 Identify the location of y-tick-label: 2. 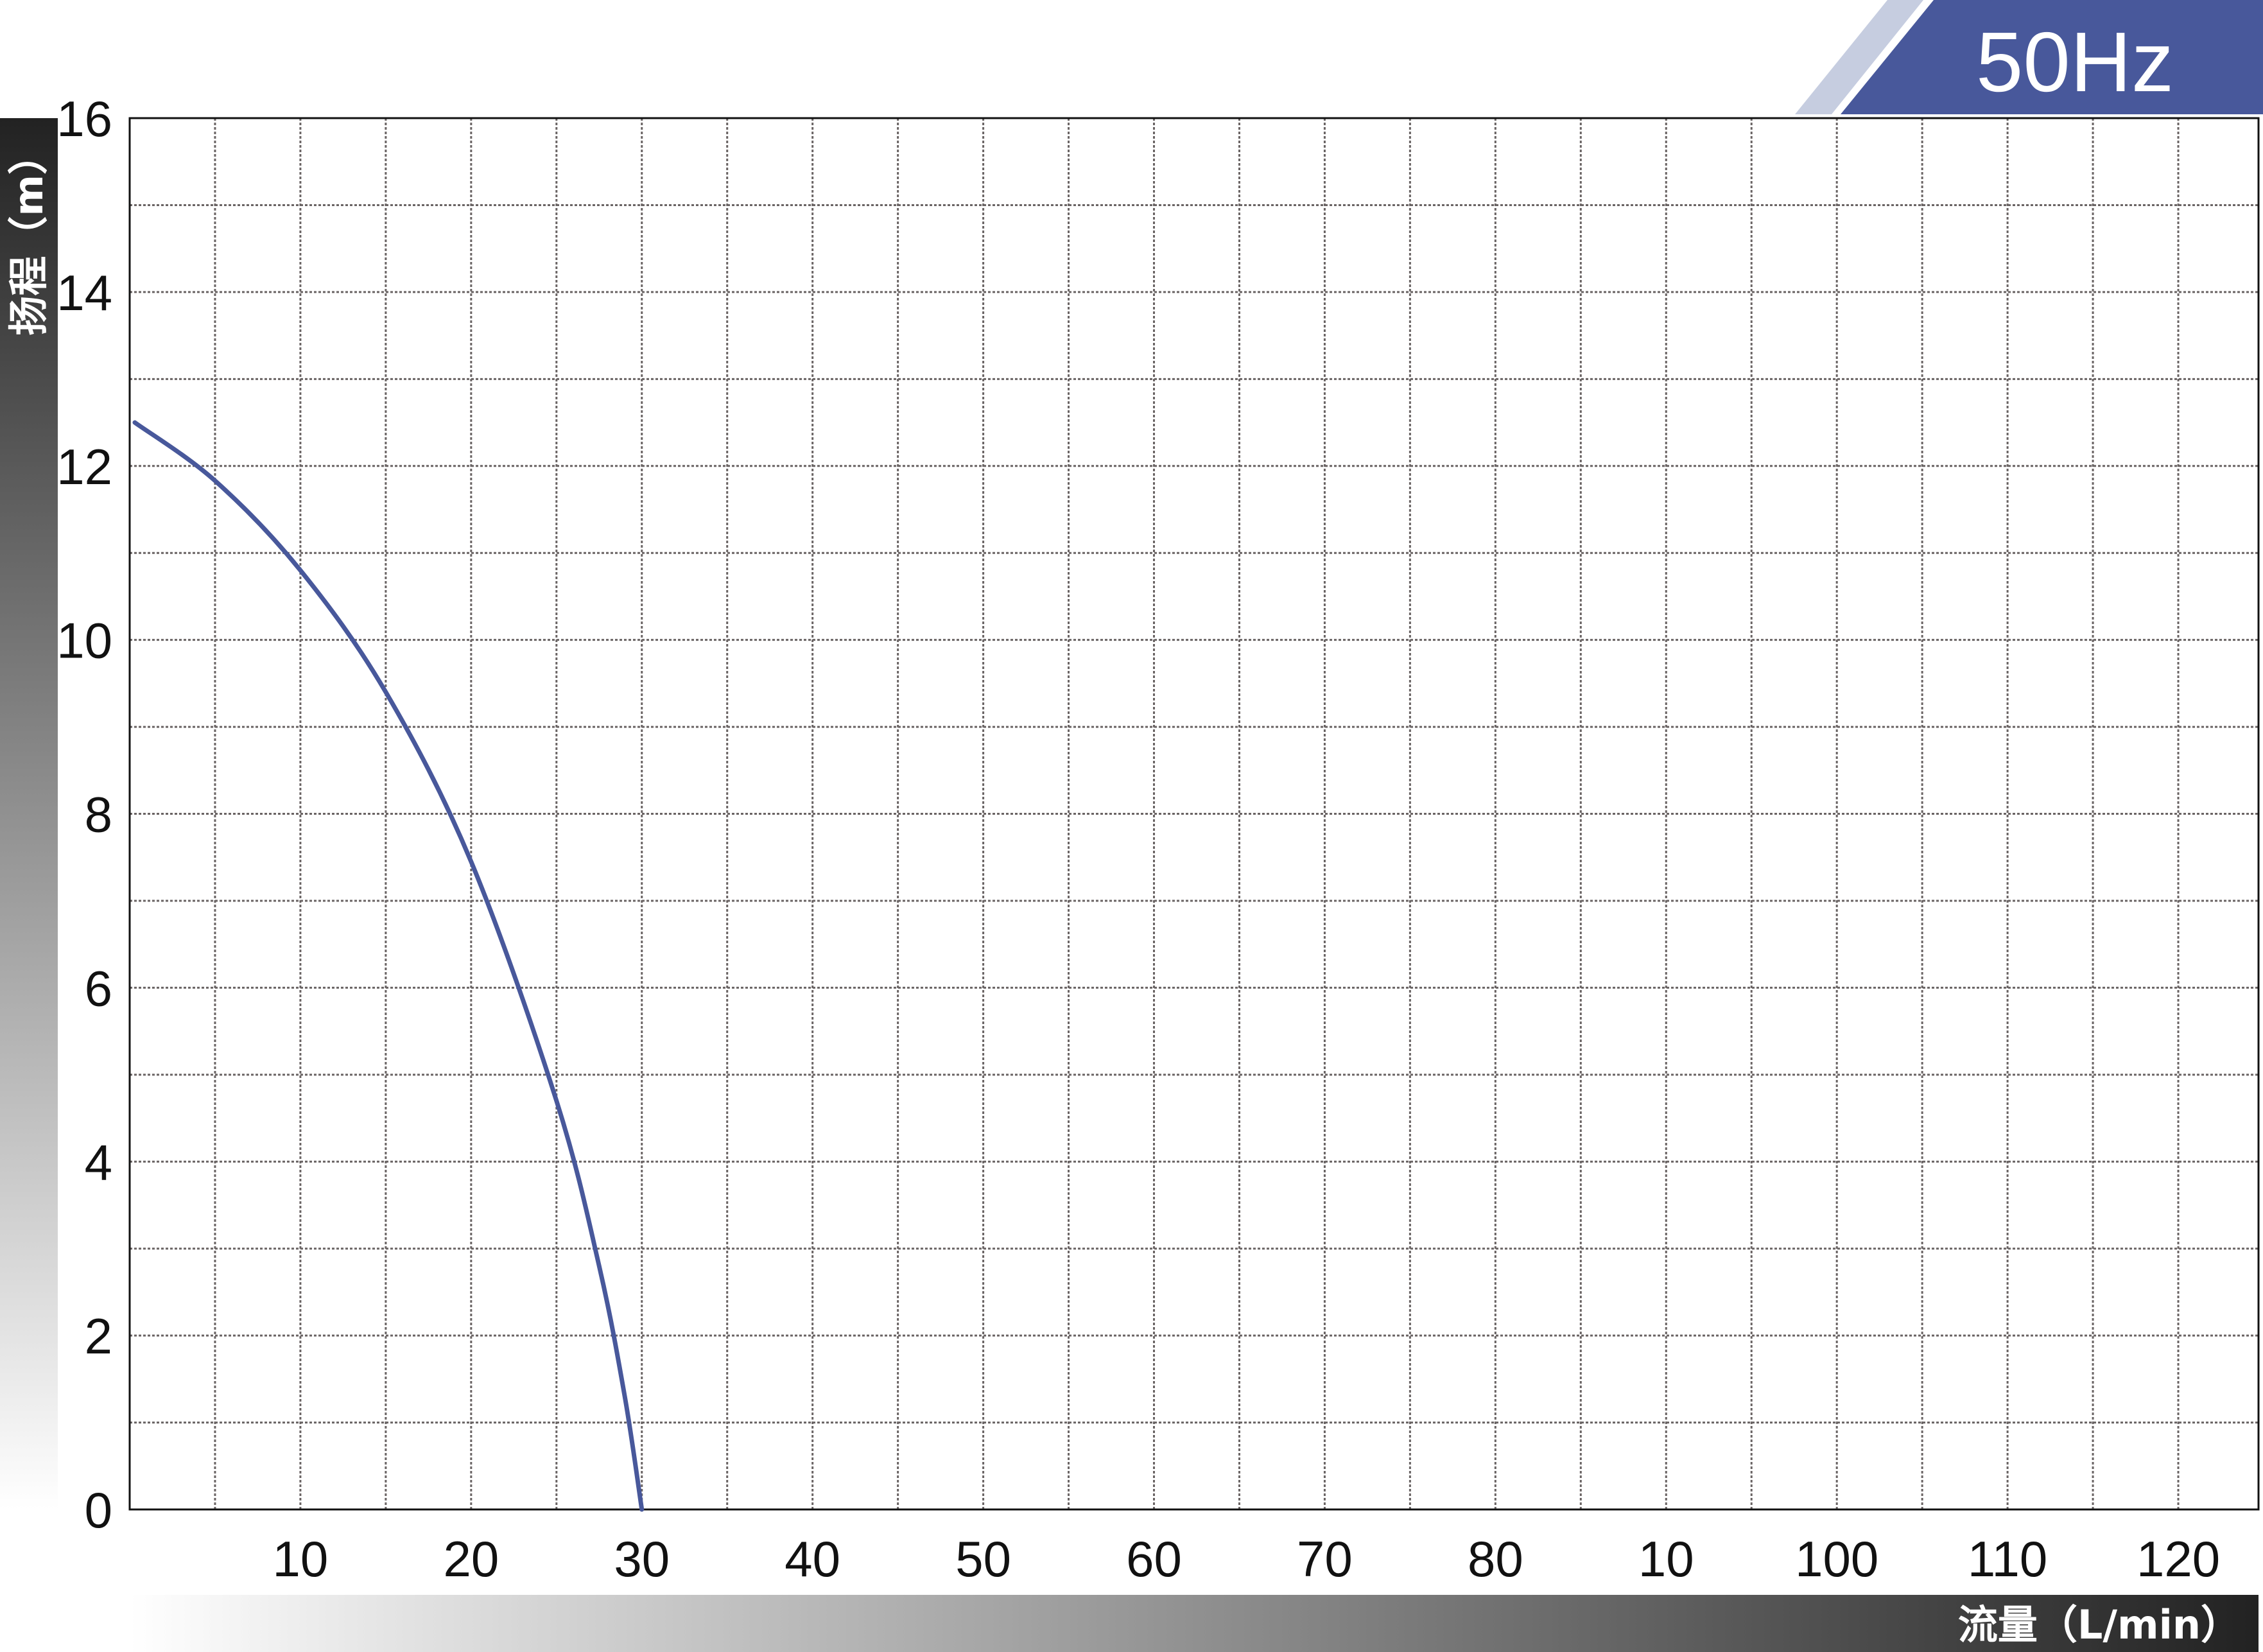
(98, 1336).